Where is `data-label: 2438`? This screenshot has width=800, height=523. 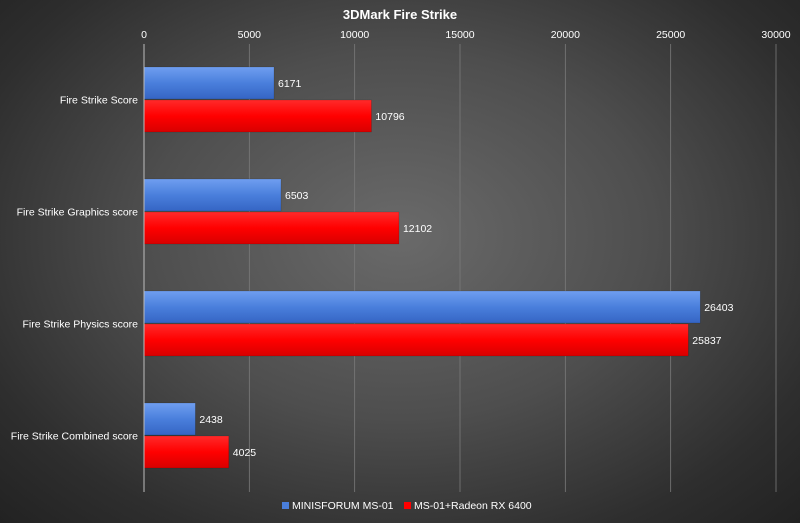
data-label: 2438 is located at coordinates (211, 420).